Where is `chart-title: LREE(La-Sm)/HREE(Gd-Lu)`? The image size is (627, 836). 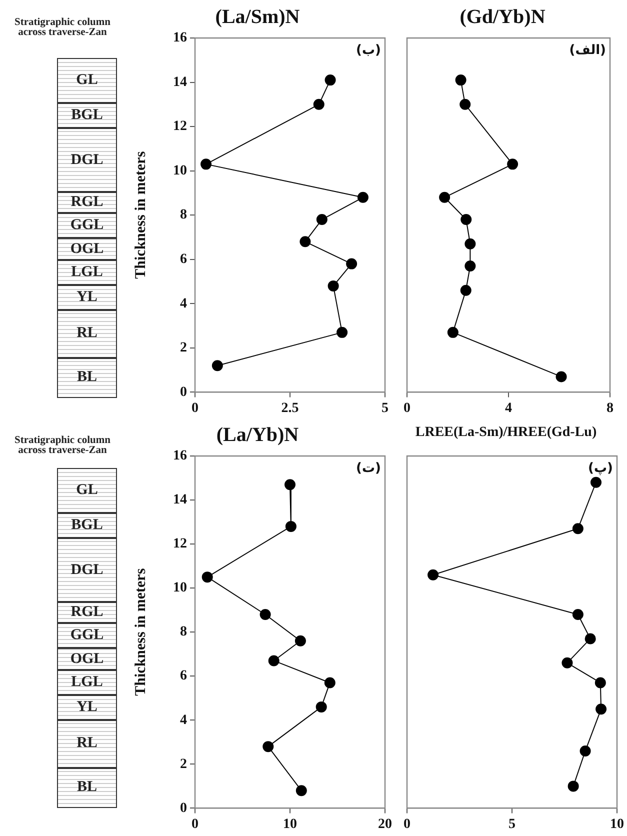
chart-title: LREE(La-Sm)/HREE(Gd-Lu) is located at coordinates (506, 432).